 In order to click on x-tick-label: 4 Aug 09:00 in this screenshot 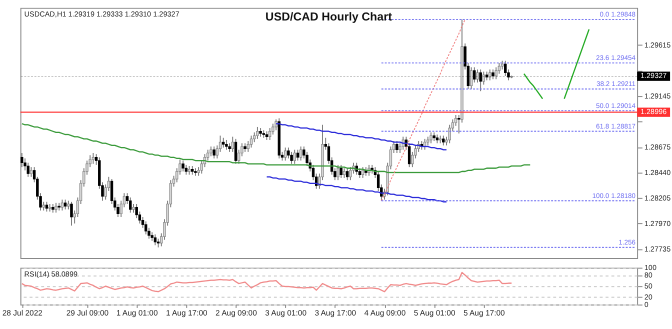, I will do `click(385, 313)`.